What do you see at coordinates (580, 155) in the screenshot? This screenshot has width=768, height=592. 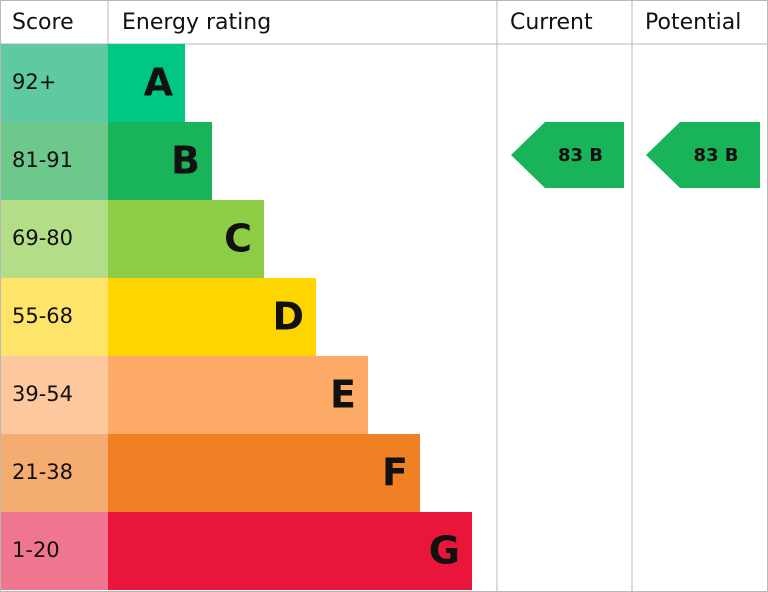 I see `current-label: 83 B` at bounding box center [580, 155].